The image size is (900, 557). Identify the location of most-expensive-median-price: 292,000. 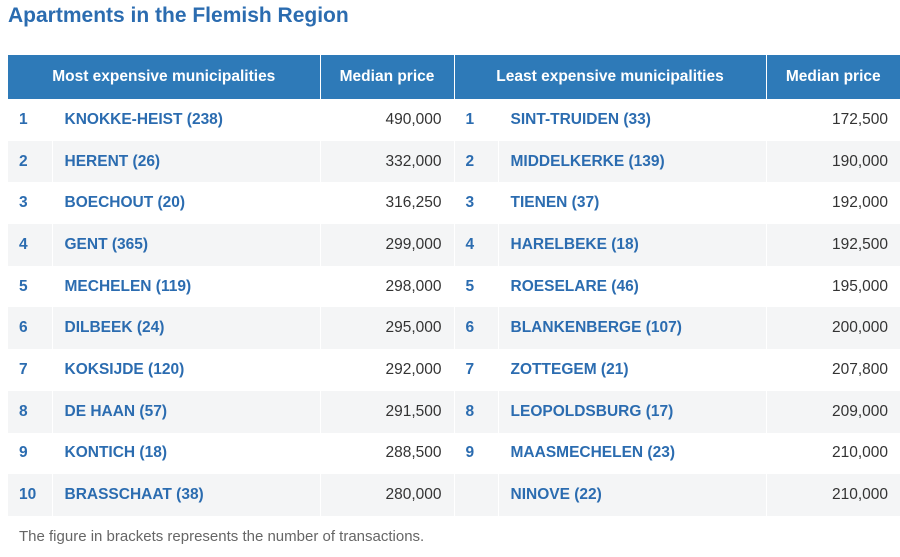
(387, 370).